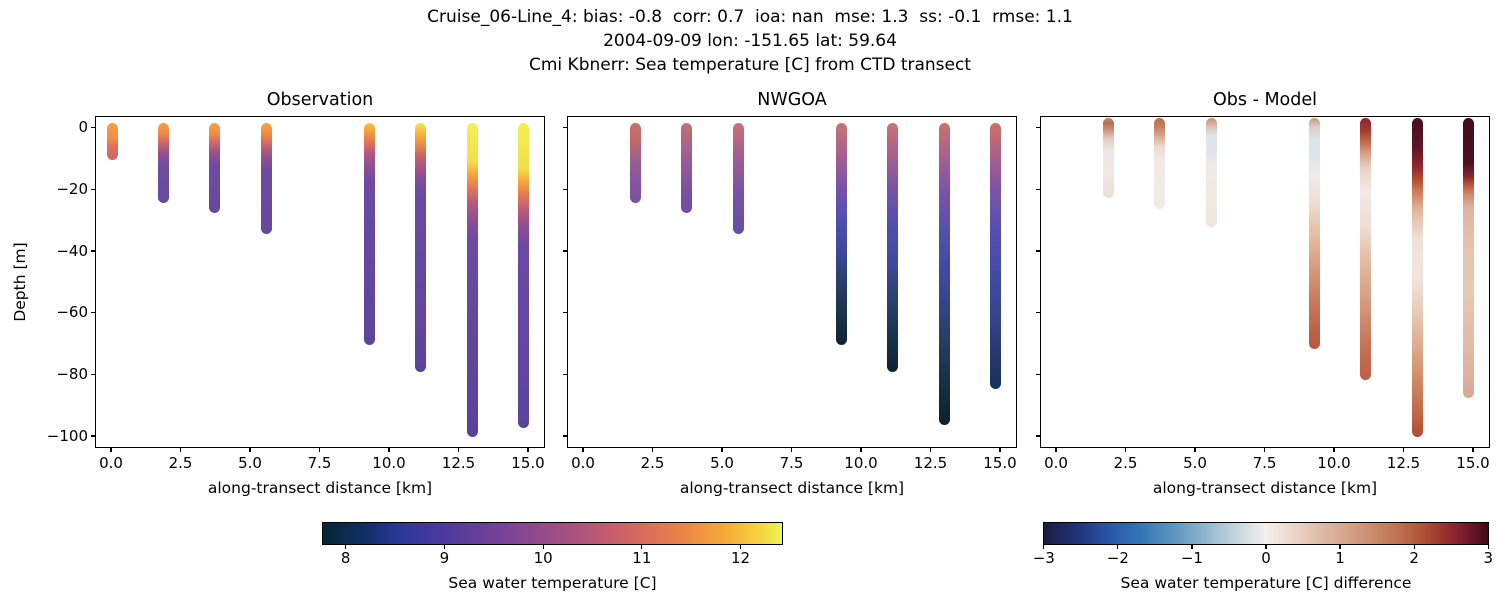 The image size is (1500, 600). I want to click on colorbar-tick-label: 8, so click(345, 558).